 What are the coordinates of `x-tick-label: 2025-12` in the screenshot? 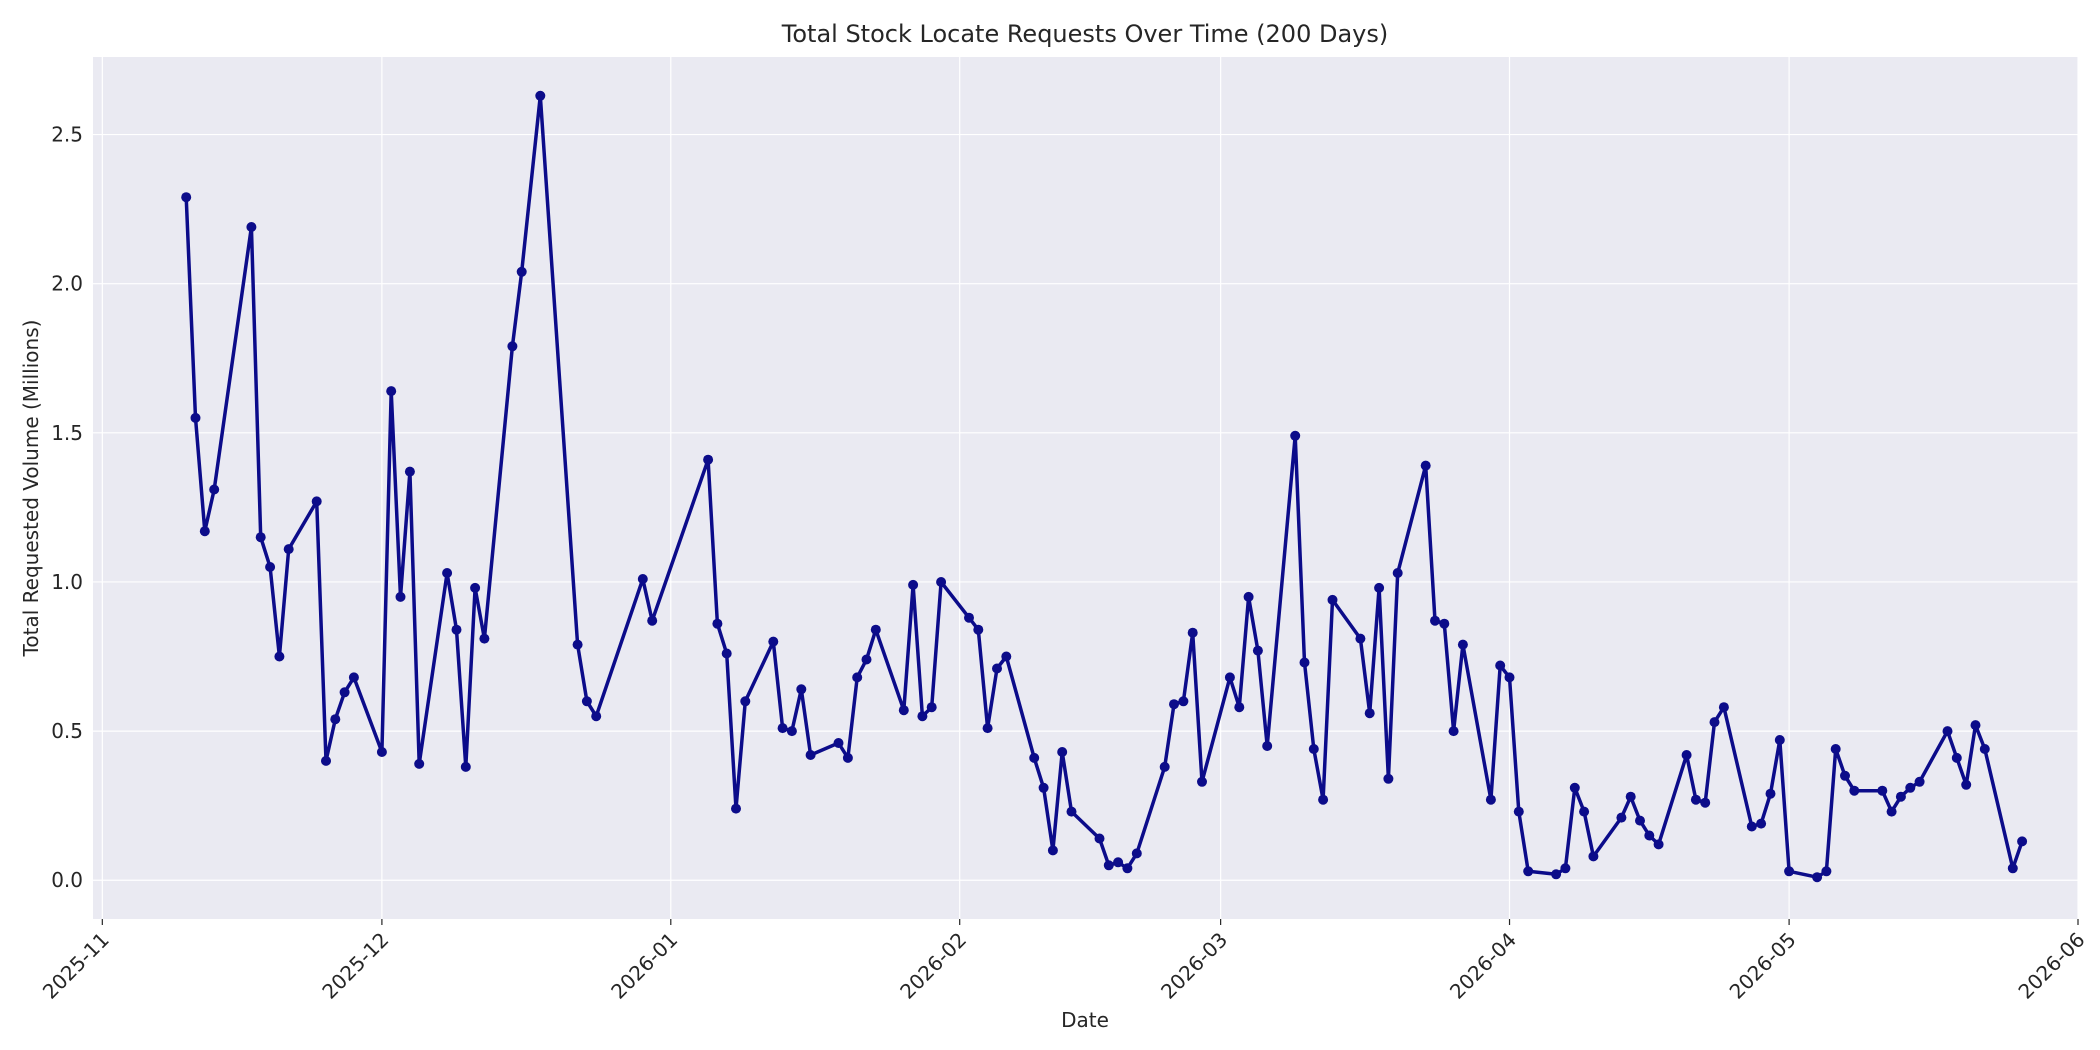 It's located at (355, 966).